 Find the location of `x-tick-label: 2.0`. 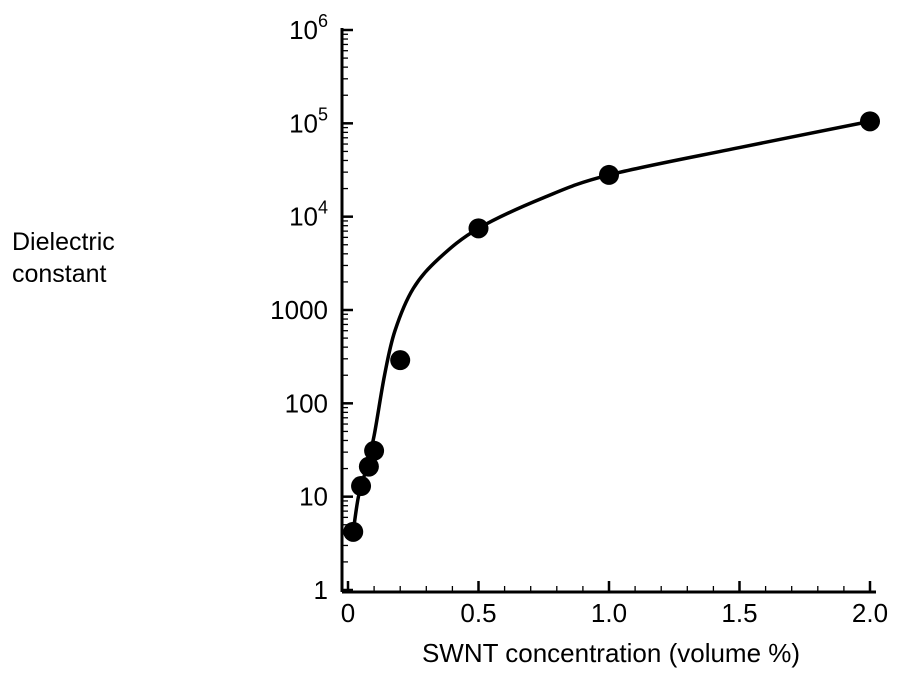

x-tick-label: 2.0 is located at coordinates (870, 613).